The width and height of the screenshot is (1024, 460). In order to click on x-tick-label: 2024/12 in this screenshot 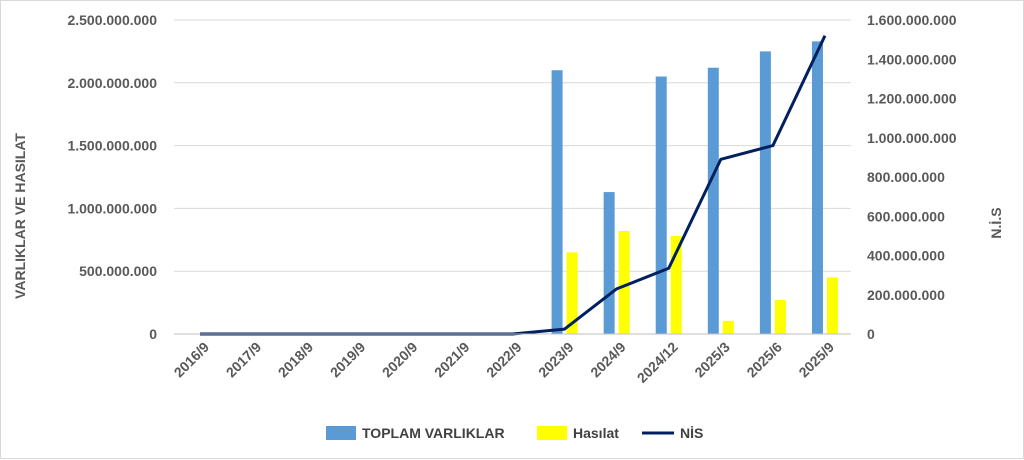, I will do `click(657, 362)`.